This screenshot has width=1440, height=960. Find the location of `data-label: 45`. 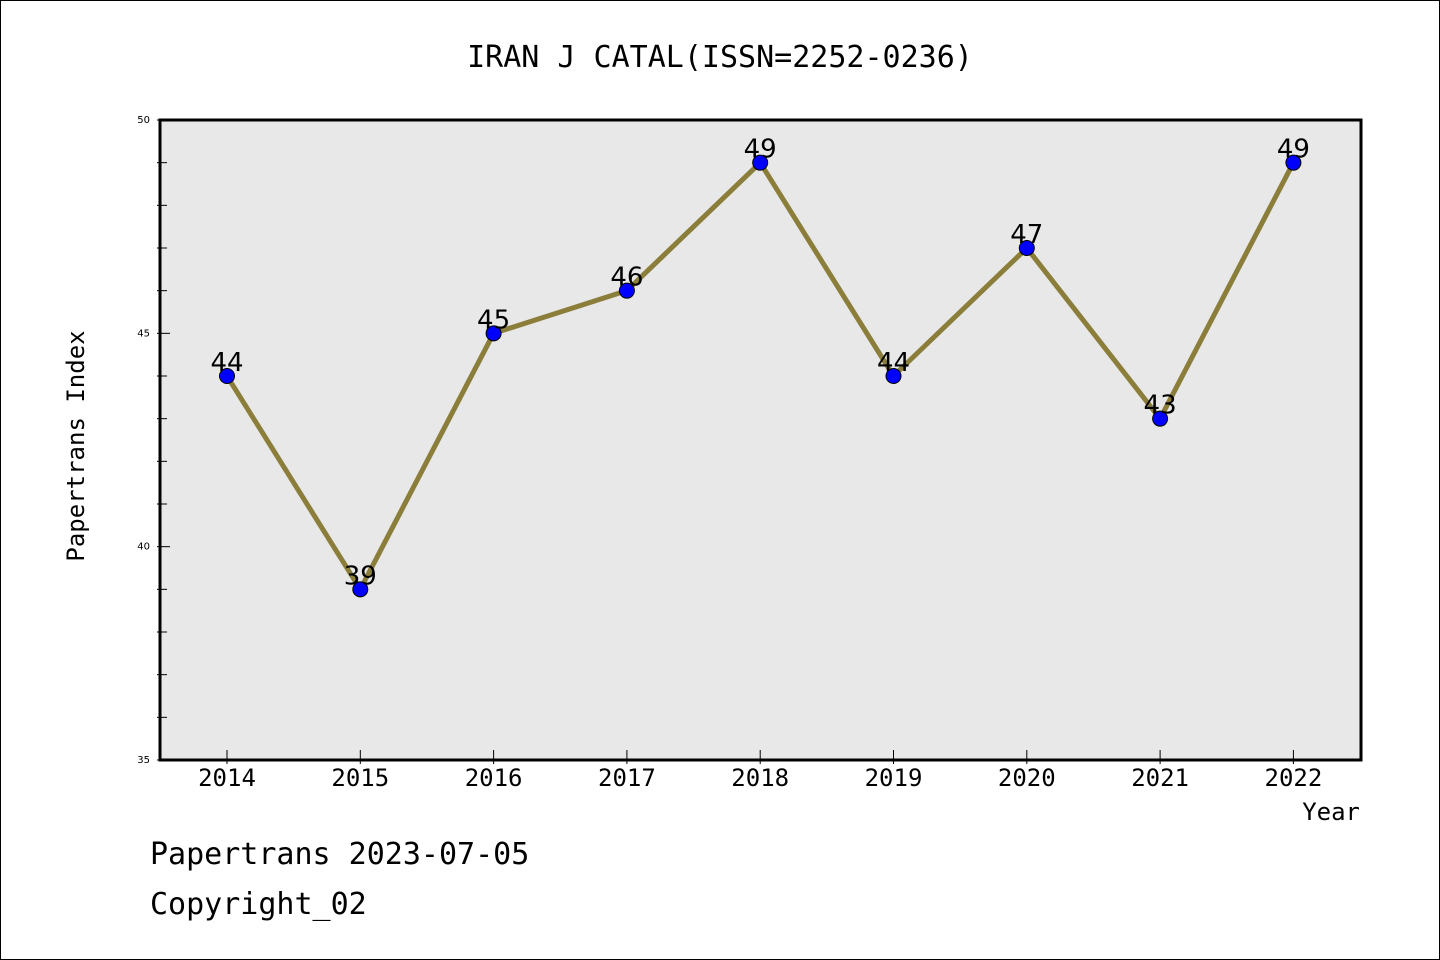

data-label: 45 is located at coordinates (493, 320).